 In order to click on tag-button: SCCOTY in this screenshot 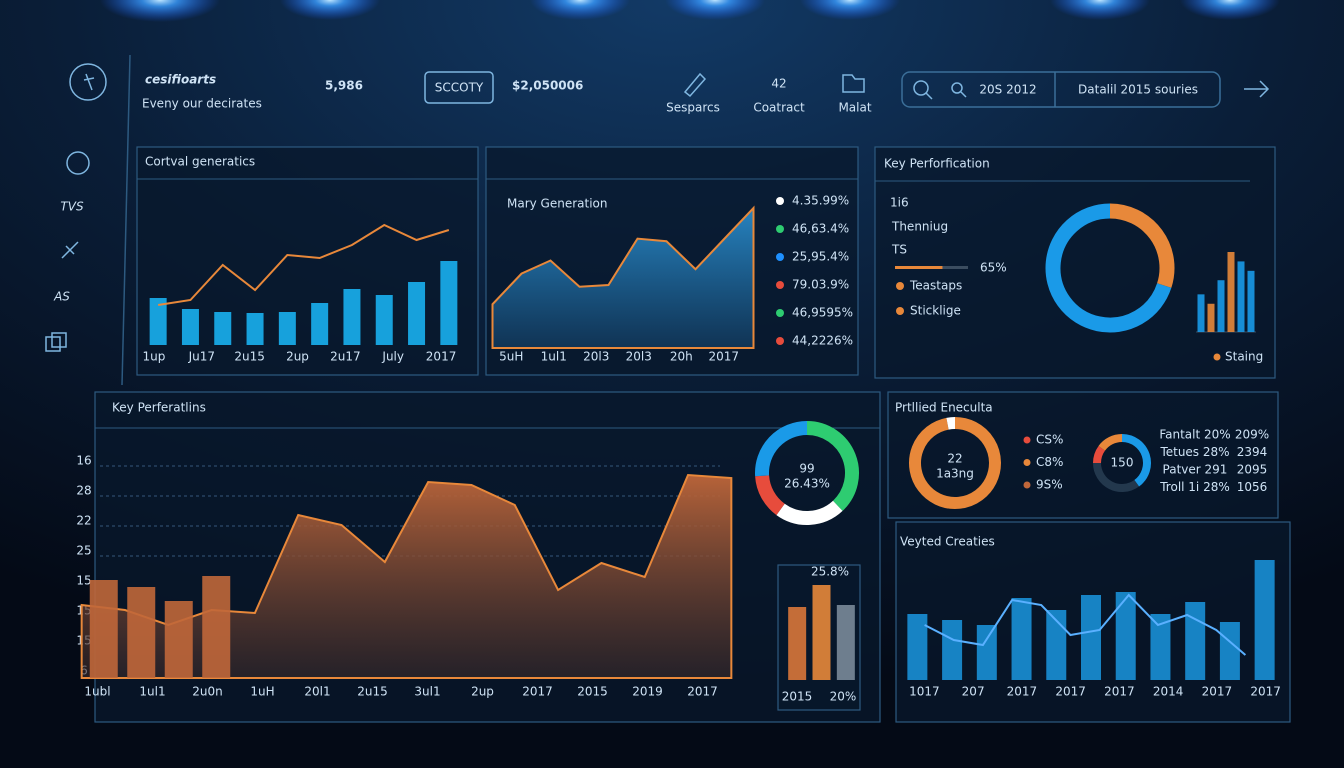, I will do `click(459, 88)`.